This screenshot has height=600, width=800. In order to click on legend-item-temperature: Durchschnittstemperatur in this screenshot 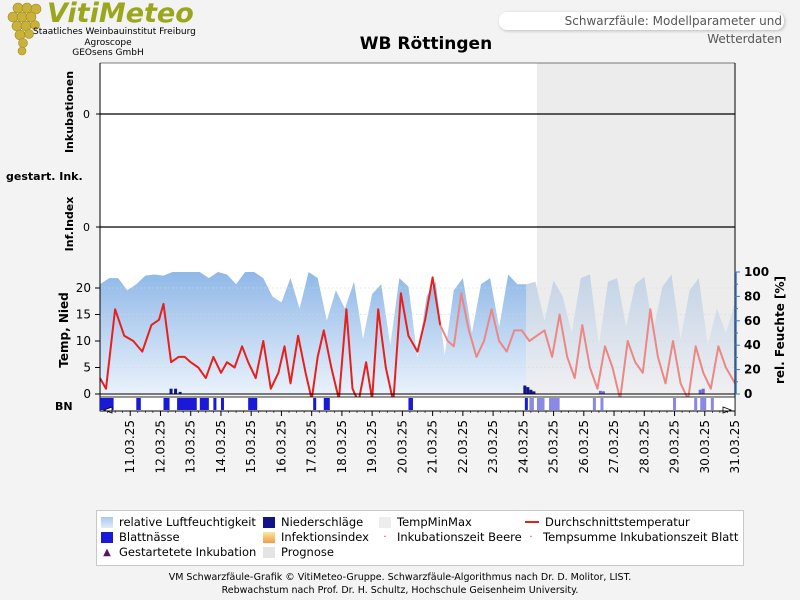, I will do `click(607, 522)`.